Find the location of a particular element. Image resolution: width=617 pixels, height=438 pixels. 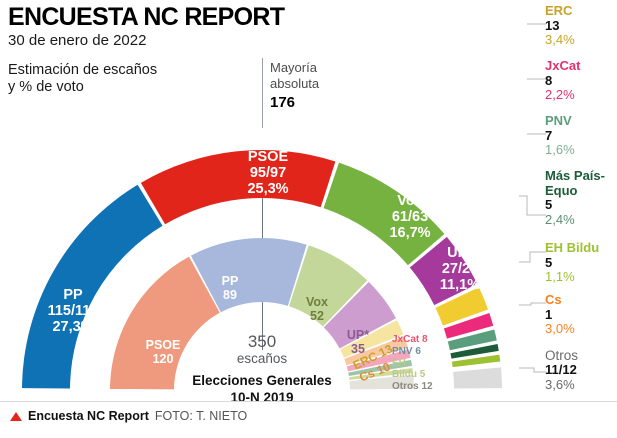

outer-label-pp-percent: 27,3% is located at coordinates (73, 326).